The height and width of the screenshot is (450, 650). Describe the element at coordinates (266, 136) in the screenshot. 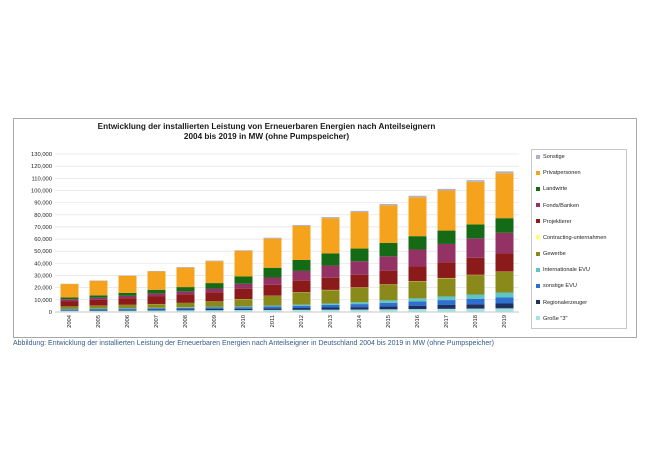

I see `chart-title-line2: 2004 bis 2019 in MW (ohne Pumpspeicher)` at that location.